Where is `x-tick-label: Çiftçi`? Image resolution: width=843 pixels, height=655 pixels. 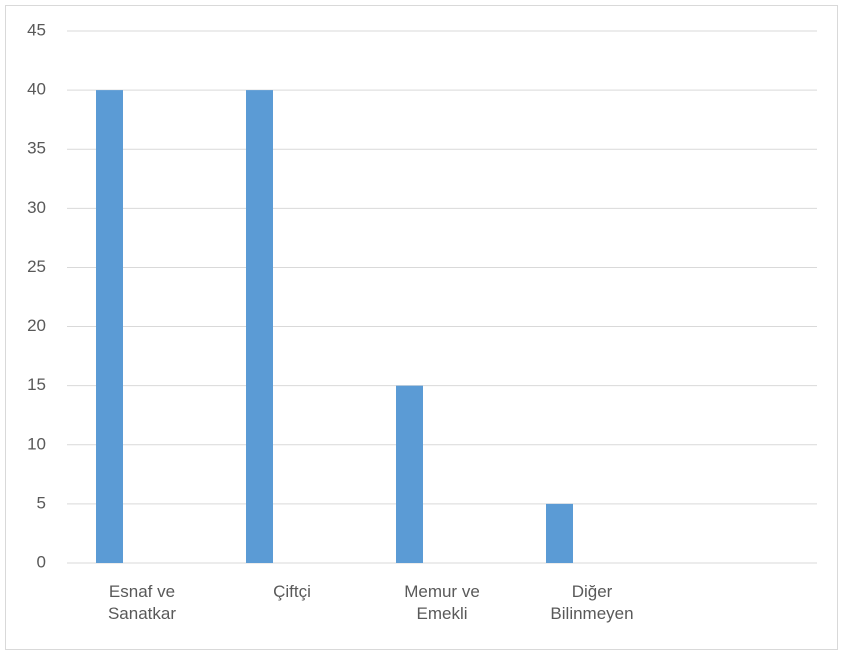
x-tick-label: Çiftçi is located at coordinates (292, 591).